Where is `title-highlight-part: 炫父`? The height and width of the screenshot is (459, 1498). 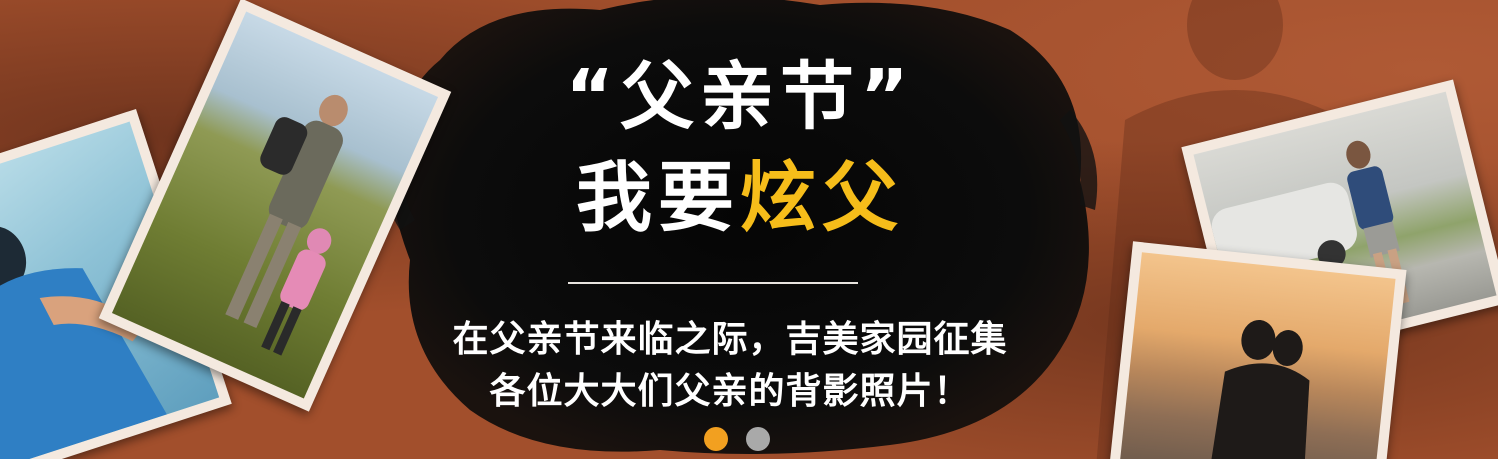 title-highlight-part: 炫父 is located at coordinates (822, 197).